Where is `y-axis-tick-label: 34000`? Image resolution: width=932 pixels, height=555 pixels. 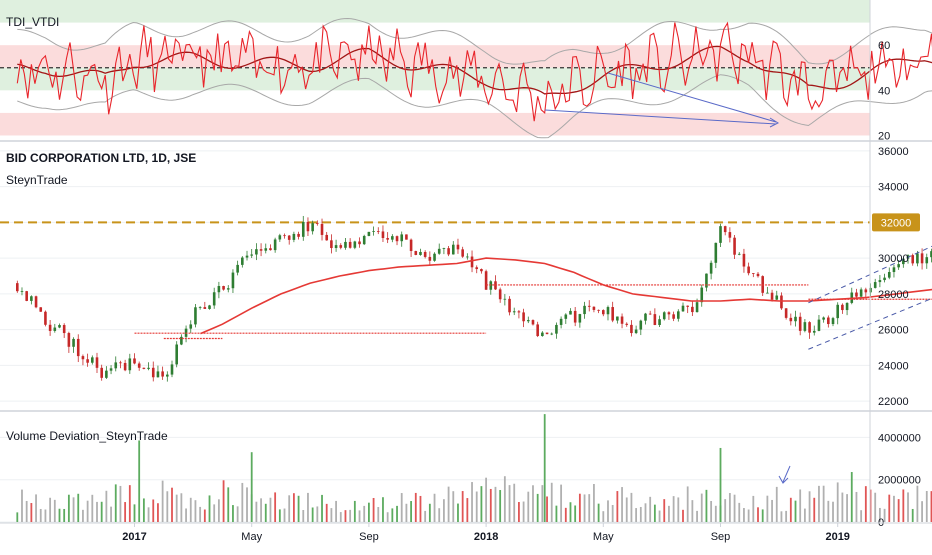 y-axis-tick-label: 34000 is located at coordinates (893, 188).